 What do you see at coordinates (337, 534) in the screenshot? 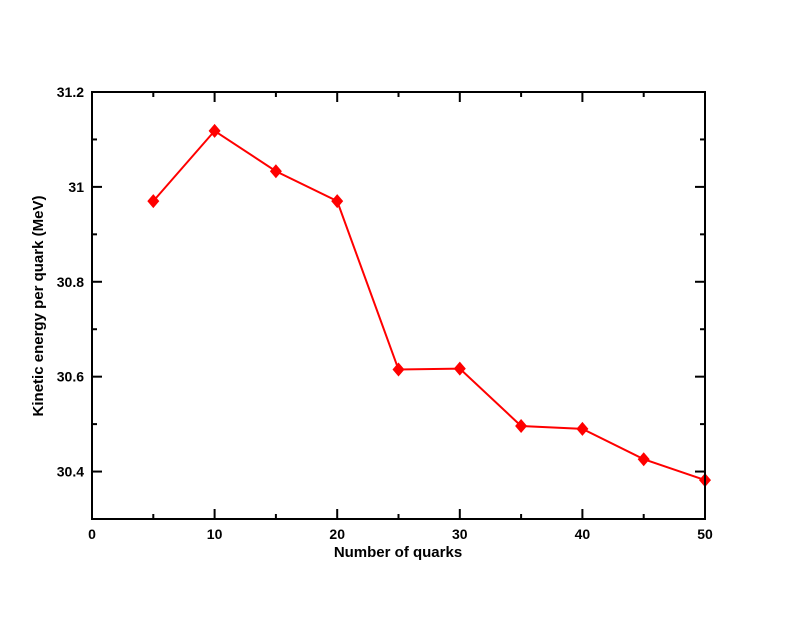
I see `x-tick-label: 20` at bounding box center [337, 534].